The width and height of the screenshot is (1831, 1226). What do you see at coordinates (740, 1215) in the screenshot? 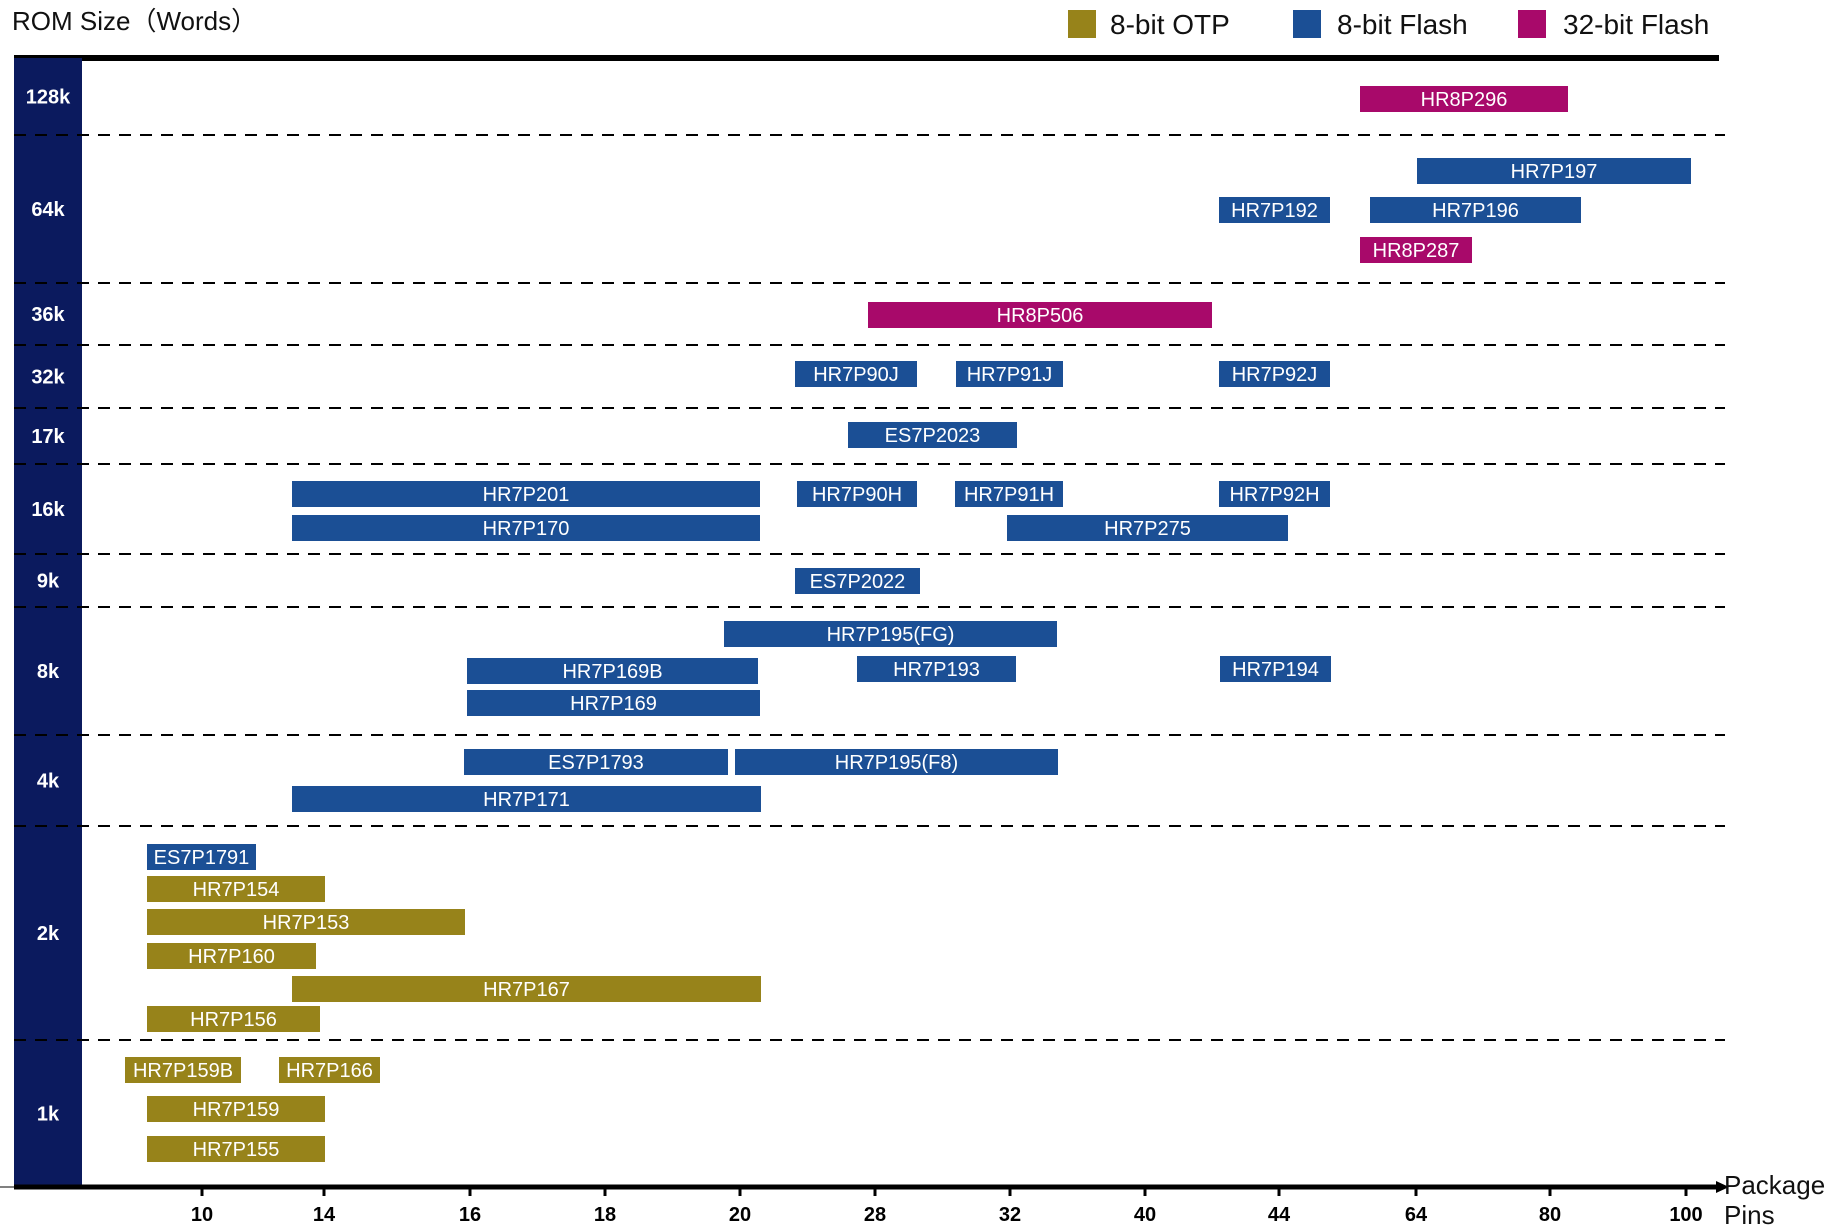
I see `x-tick-label-20: 20` at bounding box center [740, 1215].